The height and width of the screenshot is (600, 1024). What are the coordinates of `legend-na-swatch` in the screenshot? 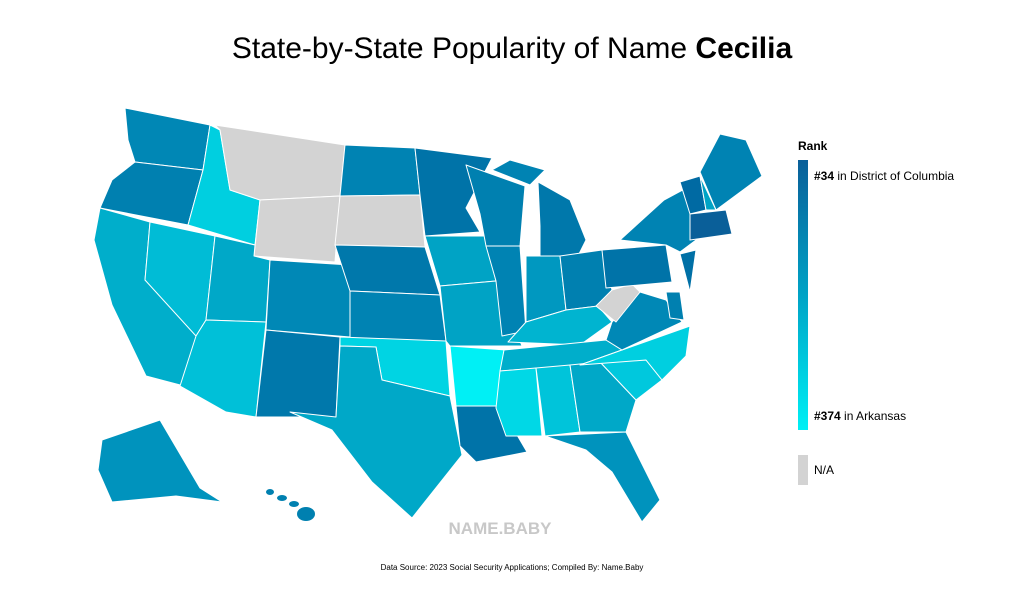 It's located at (803, 470).